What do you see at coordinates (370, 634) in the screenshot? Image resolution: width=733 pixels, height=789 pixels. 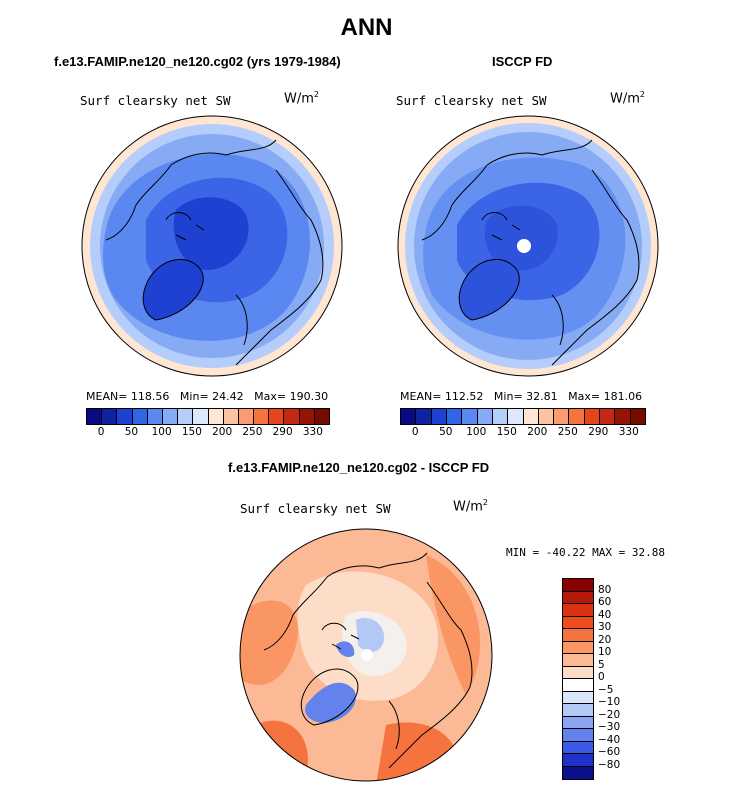 I see `map-diff-cool-patch` at bounding box center [370, 634].